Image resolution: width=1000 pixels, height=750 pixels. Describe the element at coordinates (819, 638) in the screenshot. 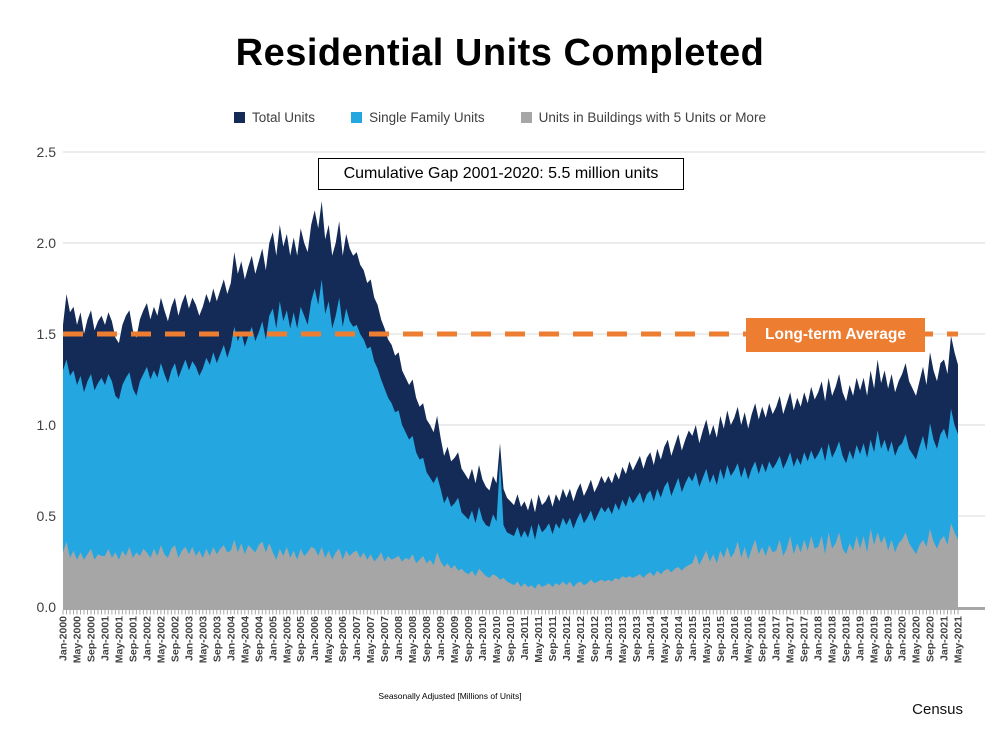

I see `svg-text: Jan-2018` at that location.